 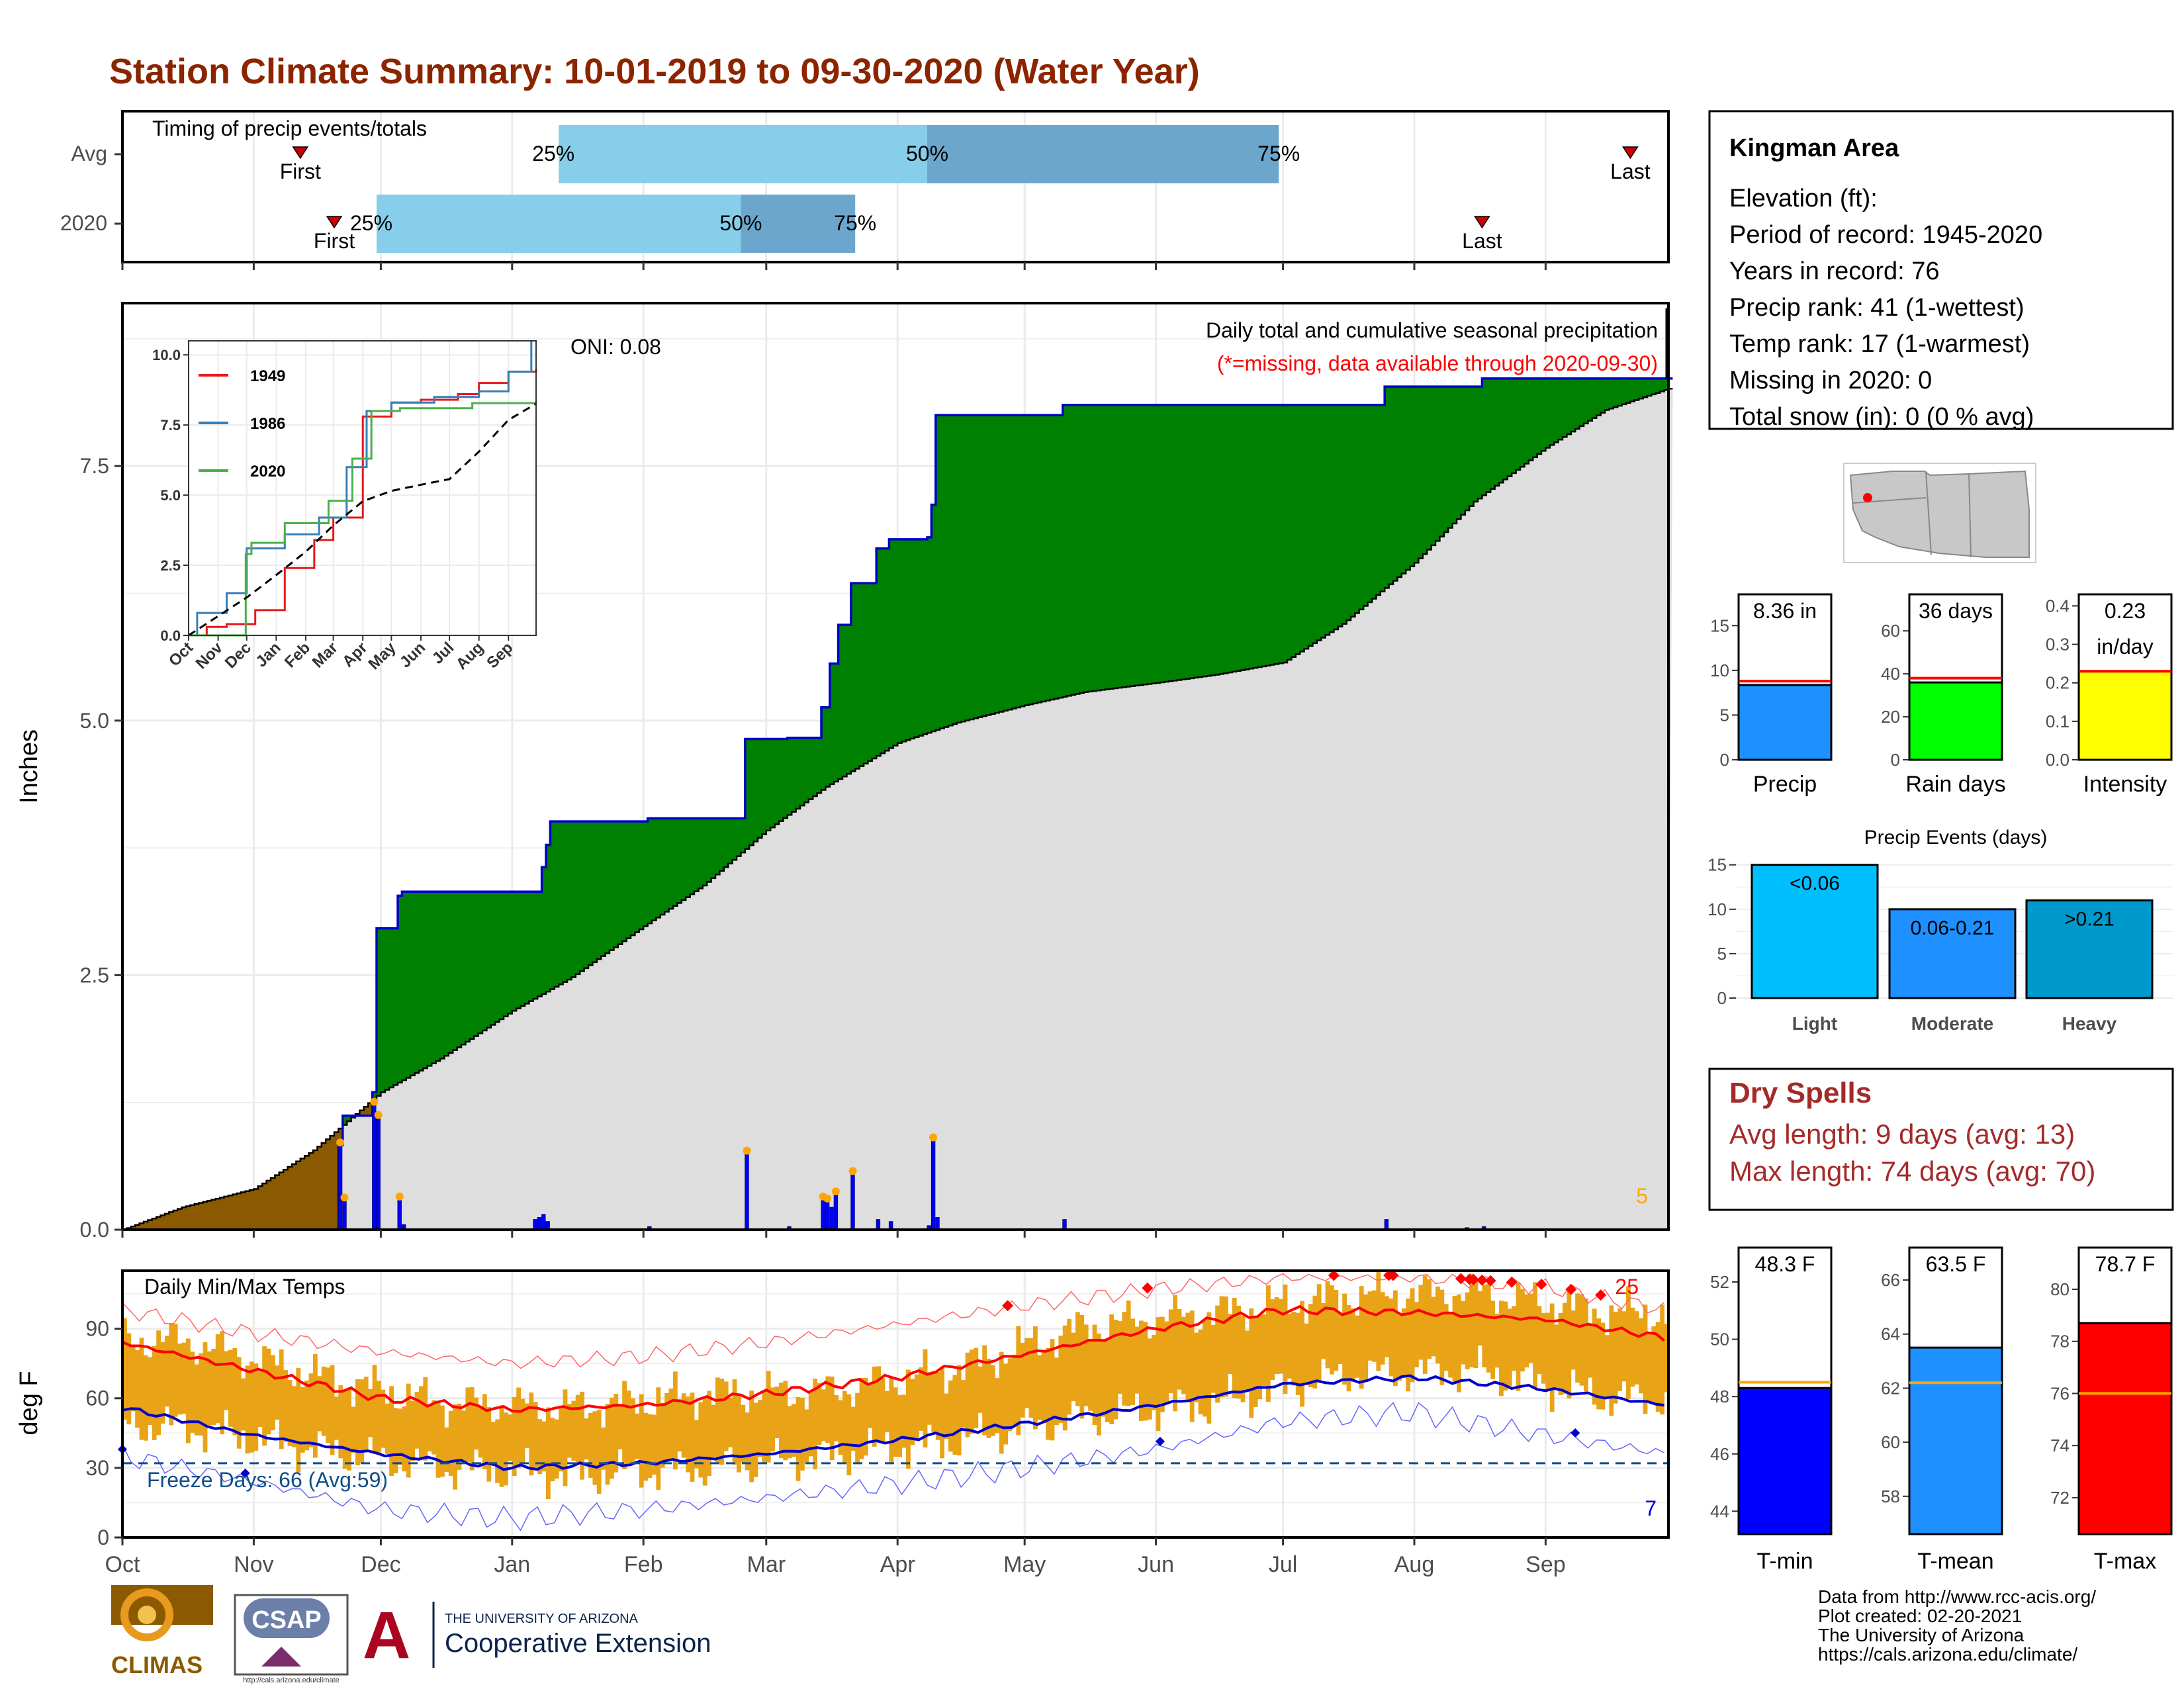 What do you see at coordinates (2060, 1341) in the screenshot?
I see `summary-ytick-label: 78` at bounding box center [2060, 1341].